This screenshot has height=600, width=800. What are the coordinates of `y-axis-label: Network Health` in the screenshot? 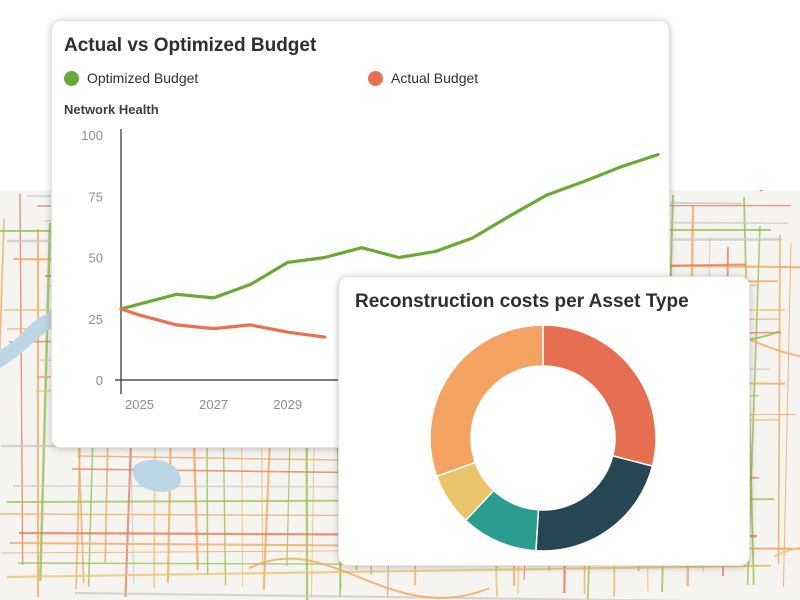 It's located at (111, 109).